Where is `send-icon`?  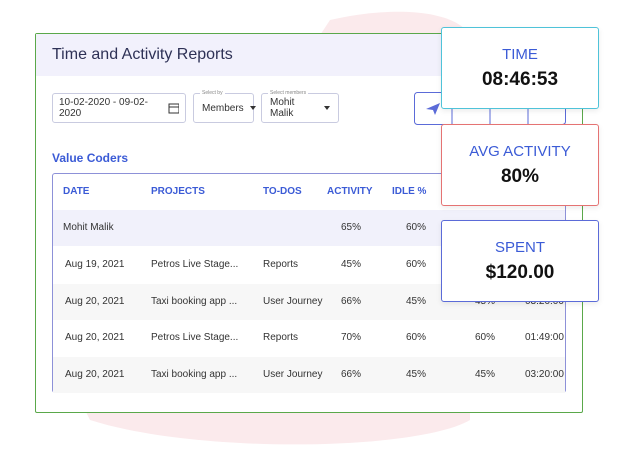 send-icon is located at coordinates (433, 109).